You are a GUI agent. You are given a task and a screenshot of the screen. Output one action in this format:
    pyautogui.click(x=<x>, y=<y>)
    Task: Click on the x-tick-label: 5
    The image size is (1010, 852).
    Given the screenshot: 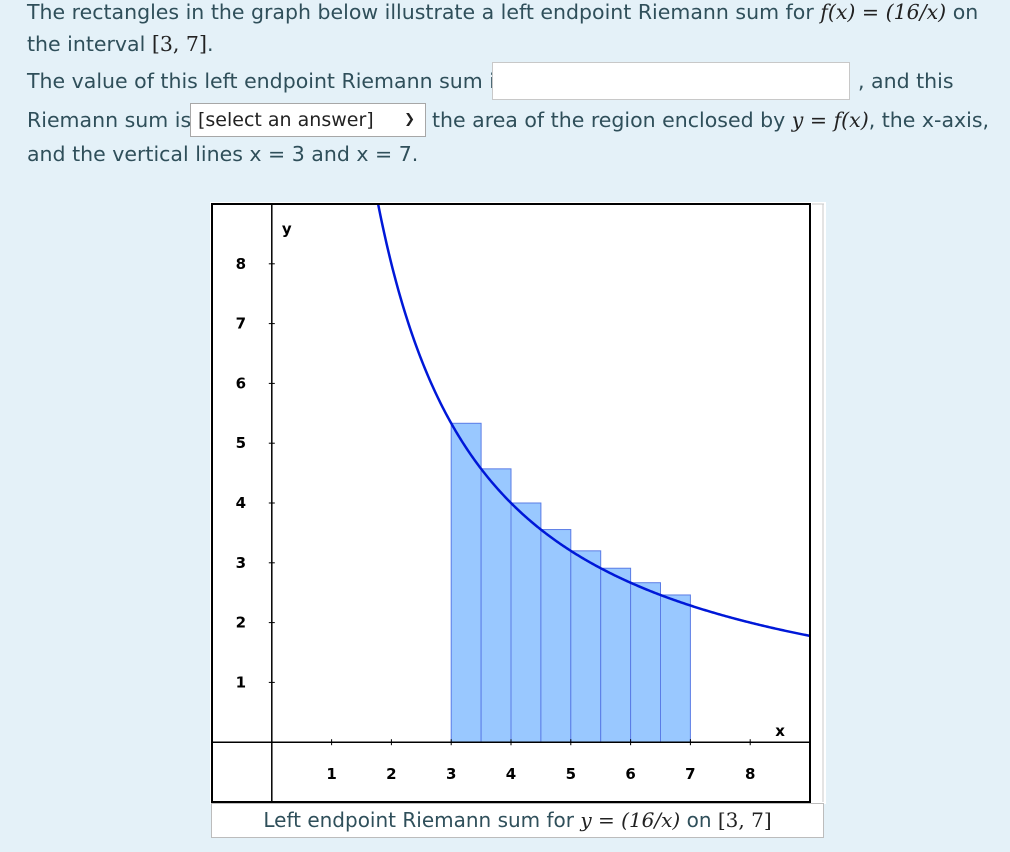 What is the action you would take?
    pyautogui.click(x=571, y=774)
    